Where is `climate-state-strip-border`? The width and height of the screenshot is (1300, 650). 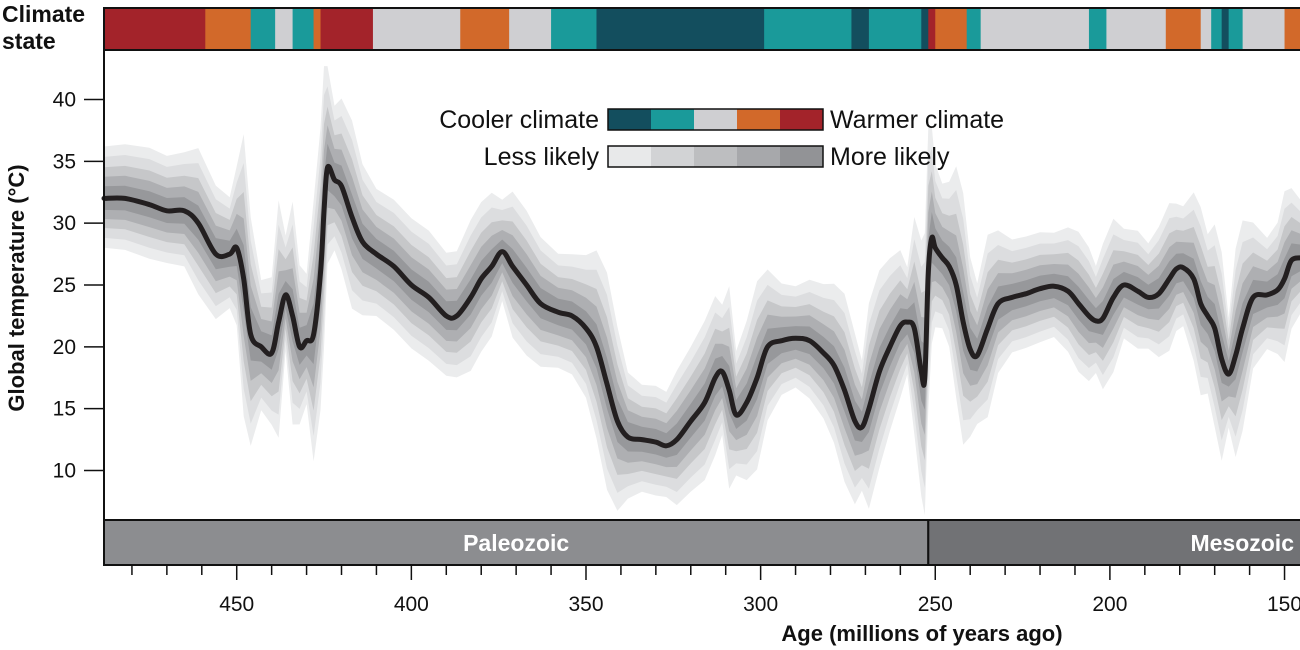
climate-state-strip-border is located at coordinates (701, 29).